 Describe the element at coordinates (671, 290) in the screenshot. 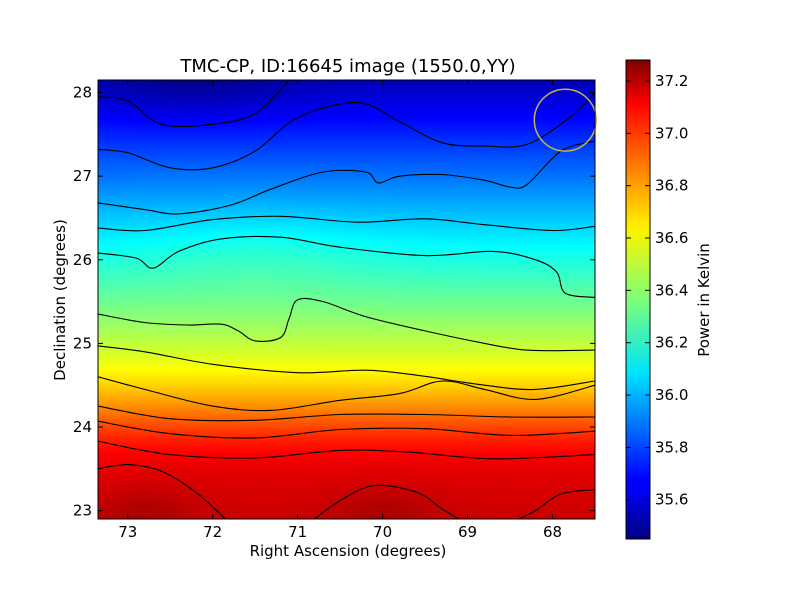

I see `colorbar-tick-label: 36.4` at that location.